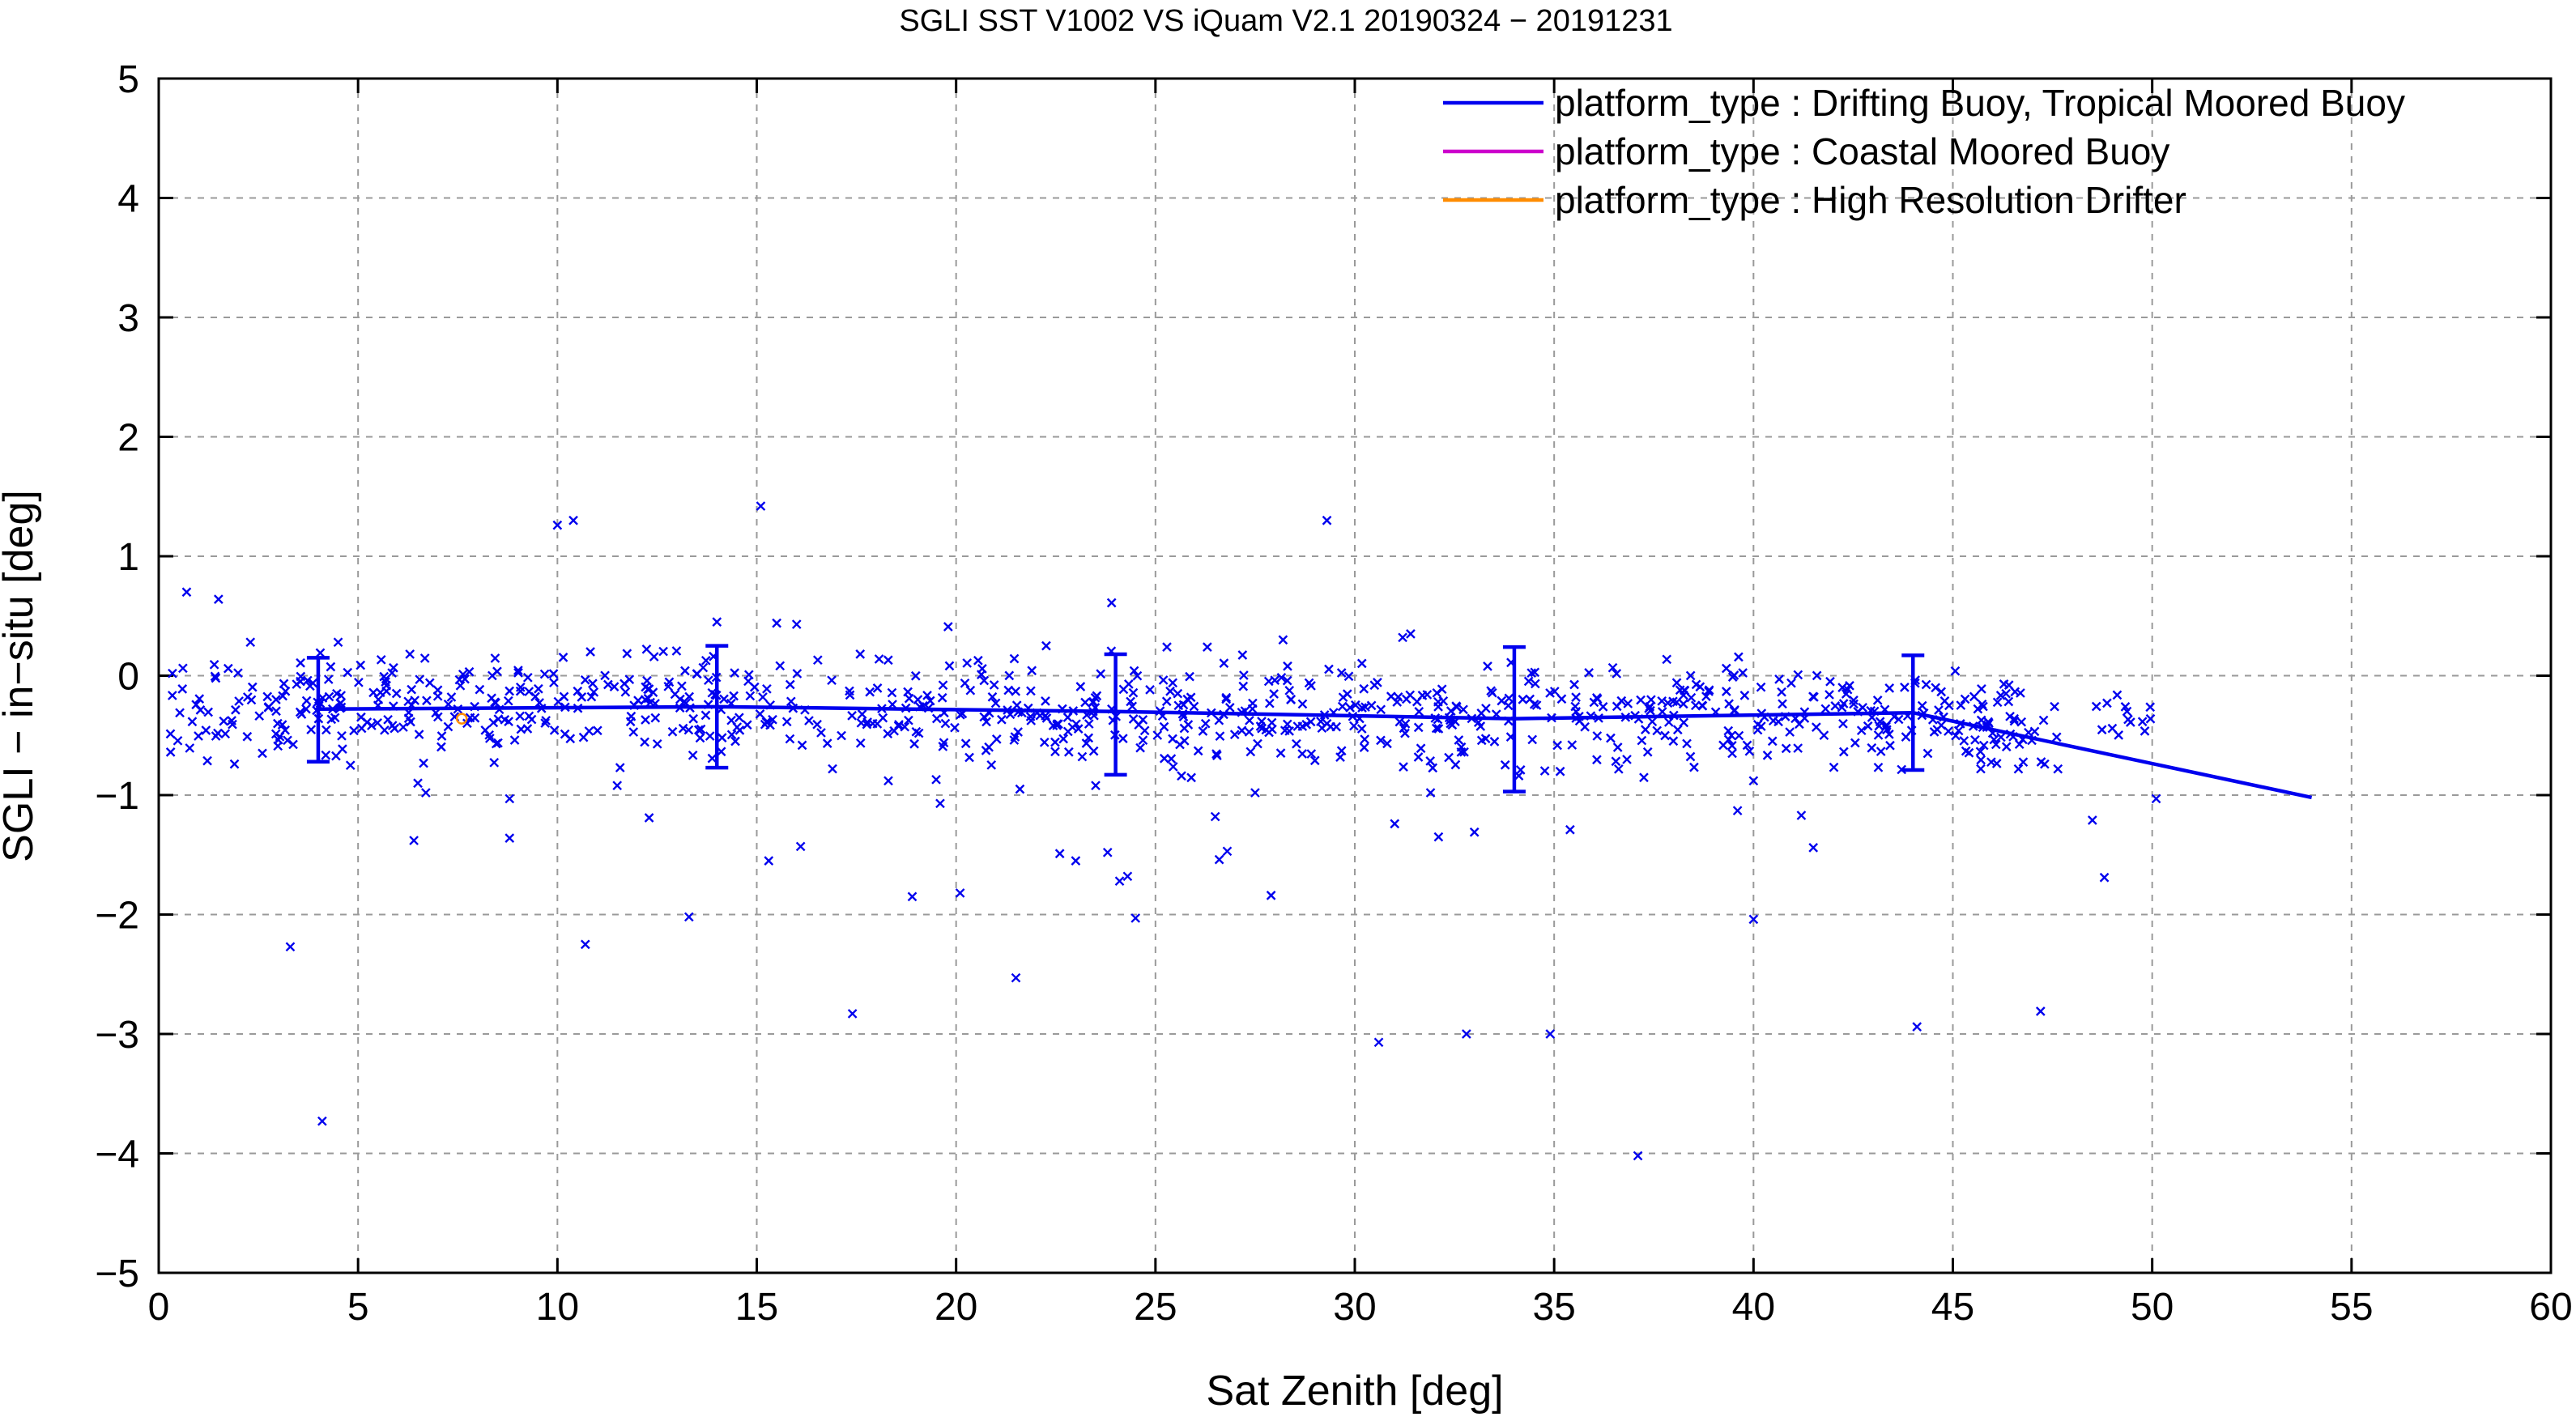  What do you see at coordinates (128, 557) in the screenshot?
I see `y-tick-label: 1` at bounding box center [128, 557].